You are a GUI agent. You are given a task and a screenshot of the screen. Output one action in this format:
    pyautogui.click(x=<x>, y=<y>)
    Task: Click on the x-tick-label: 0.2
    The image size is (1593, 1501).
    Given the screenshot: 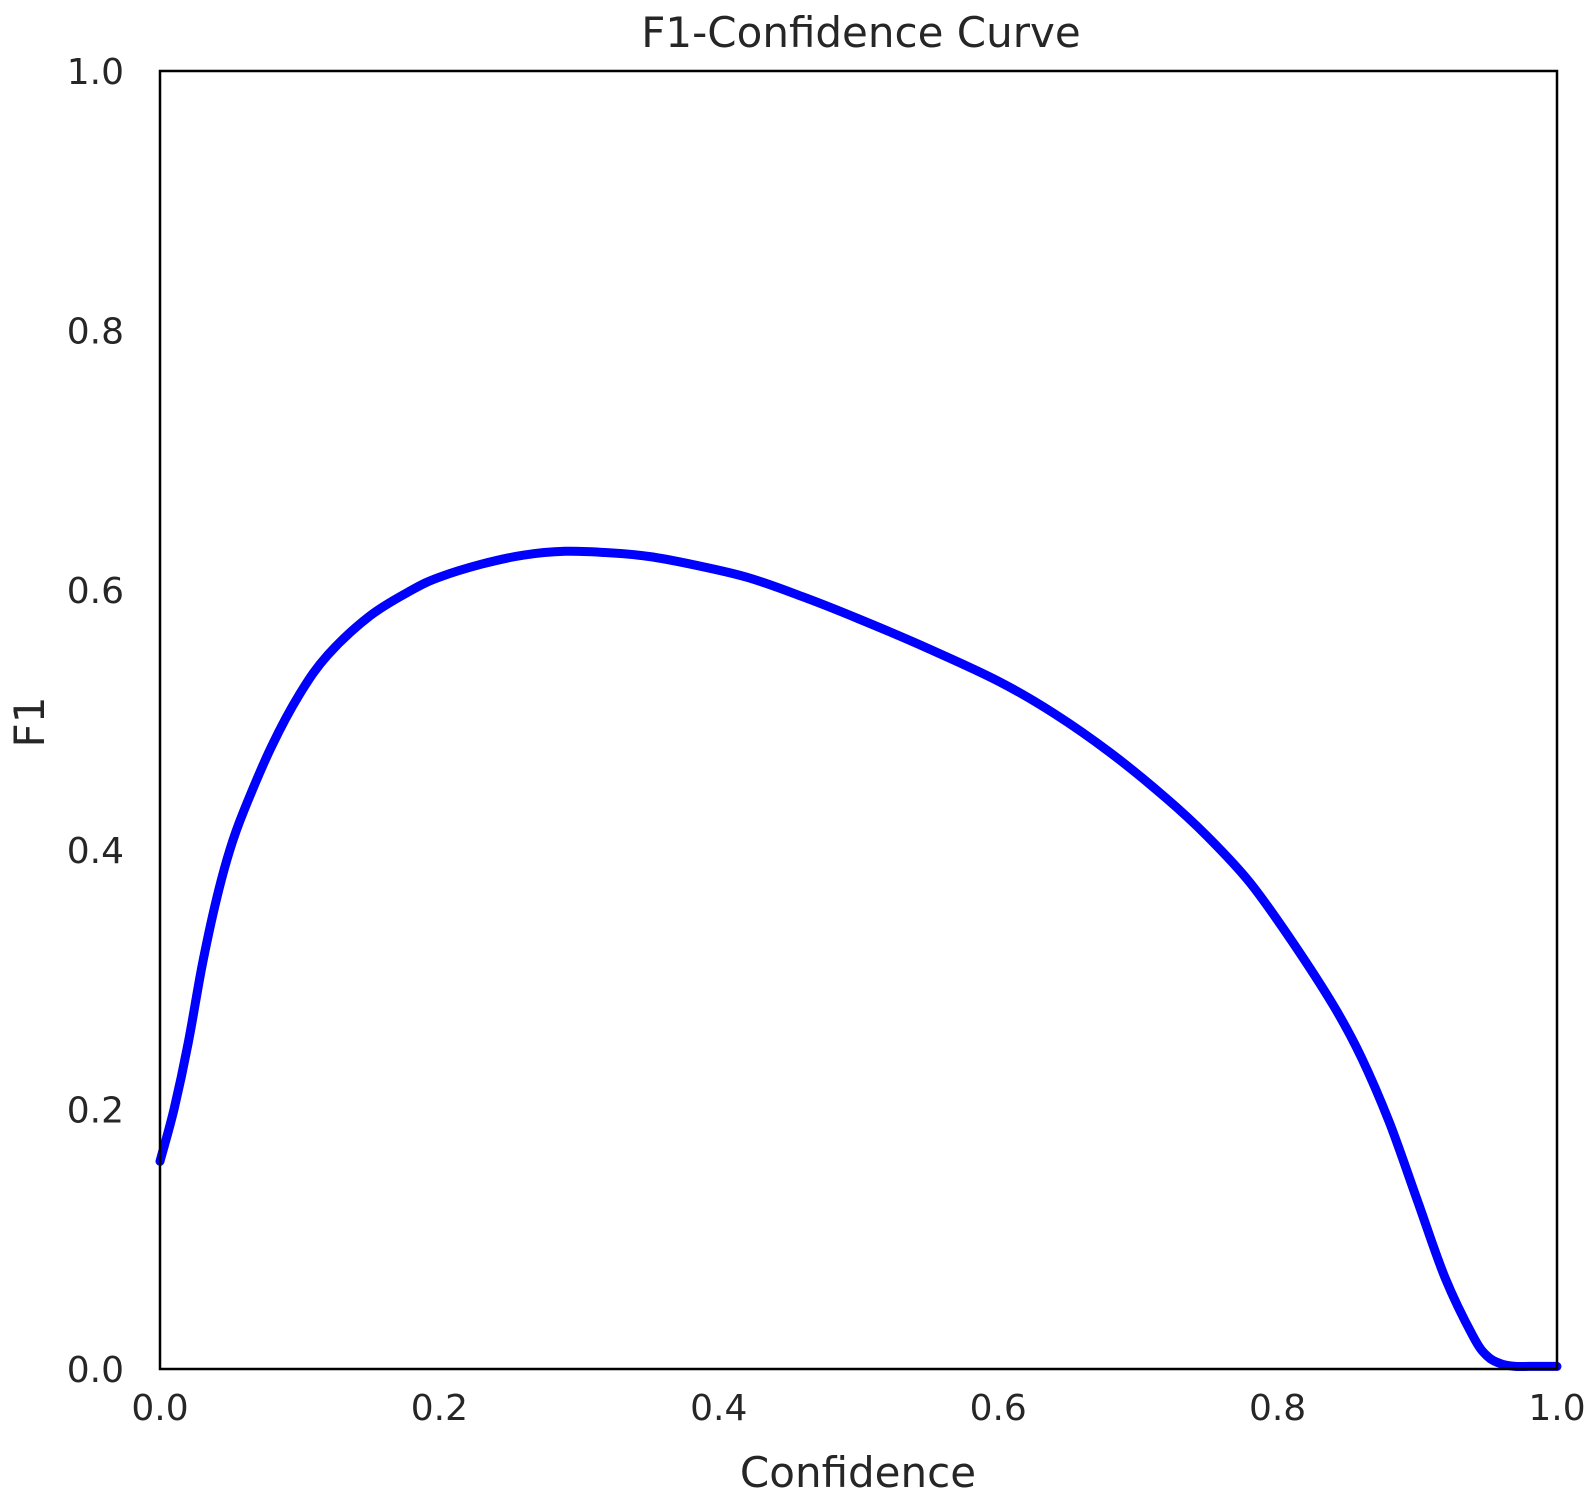 What is the action you would take?
    pyautogui.click(x=439, y=1408)
    